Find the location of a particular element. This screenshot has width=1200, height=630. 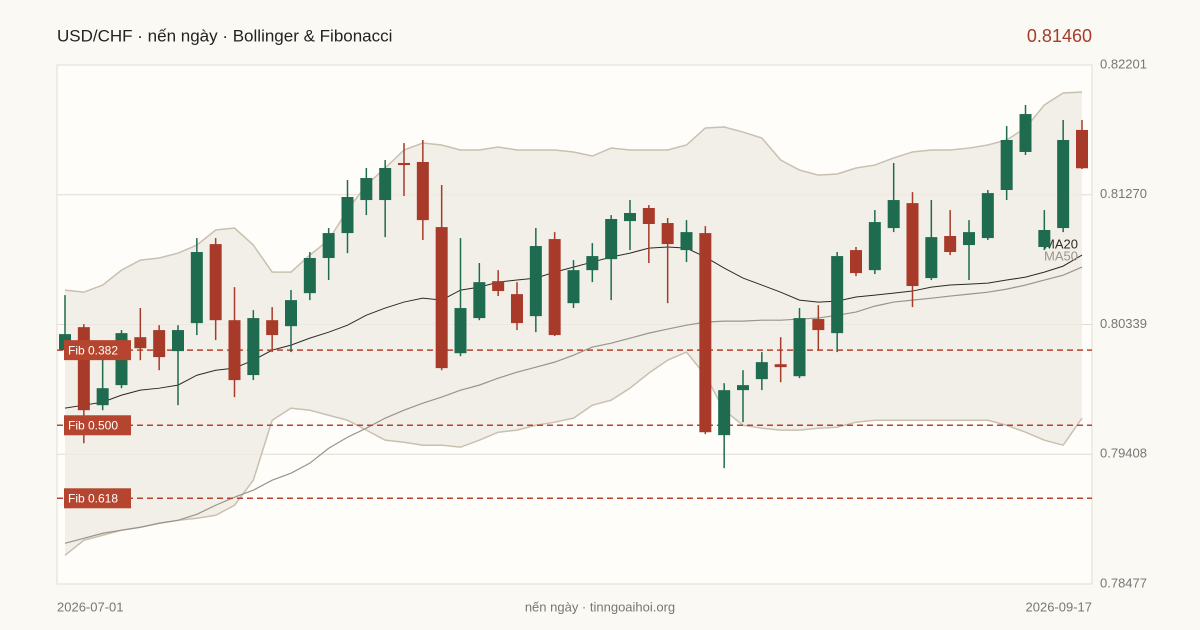

fib-label: Fib 0.382 is located at coordinates (93, 350).